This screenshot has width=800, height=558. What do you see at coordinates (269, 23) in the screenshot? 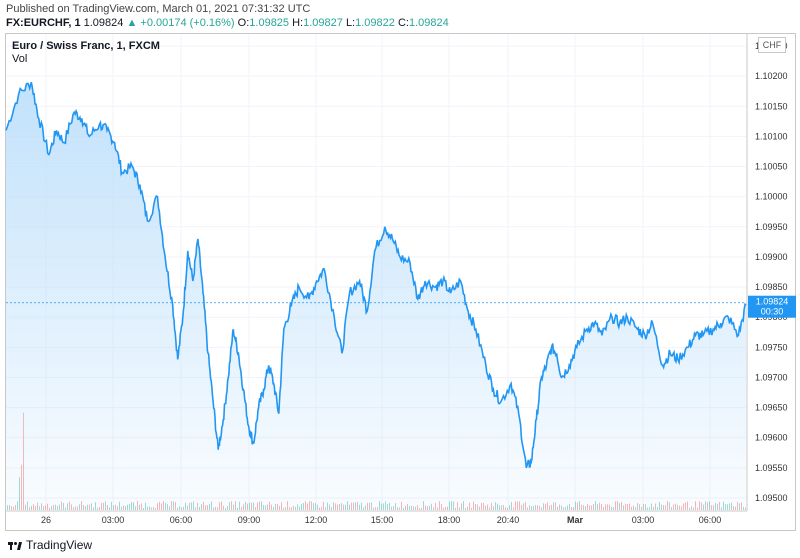
I see `open-value: 1.09825` at bounding box center [269, 23].